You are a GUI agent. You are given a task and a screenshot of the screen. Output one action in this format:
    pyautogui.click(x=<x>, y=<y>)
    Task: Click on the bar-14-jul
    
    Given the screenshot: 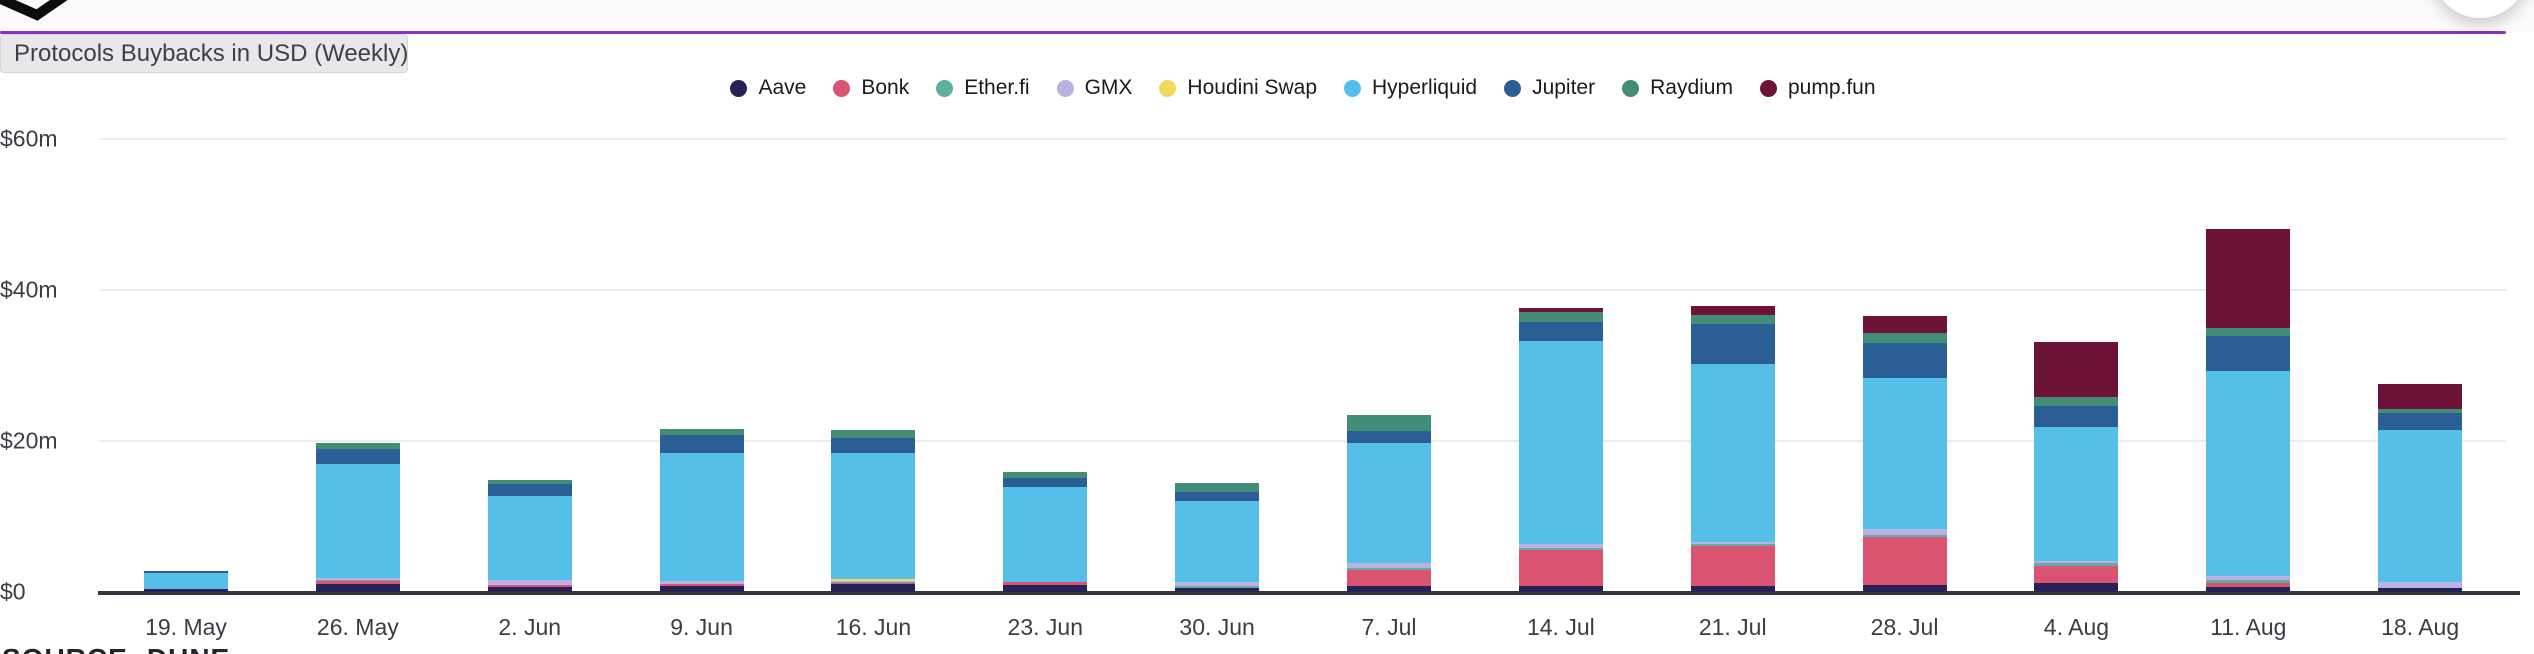 What is the action you would take?
    pyautogui.click(x=1560, y=450)
    